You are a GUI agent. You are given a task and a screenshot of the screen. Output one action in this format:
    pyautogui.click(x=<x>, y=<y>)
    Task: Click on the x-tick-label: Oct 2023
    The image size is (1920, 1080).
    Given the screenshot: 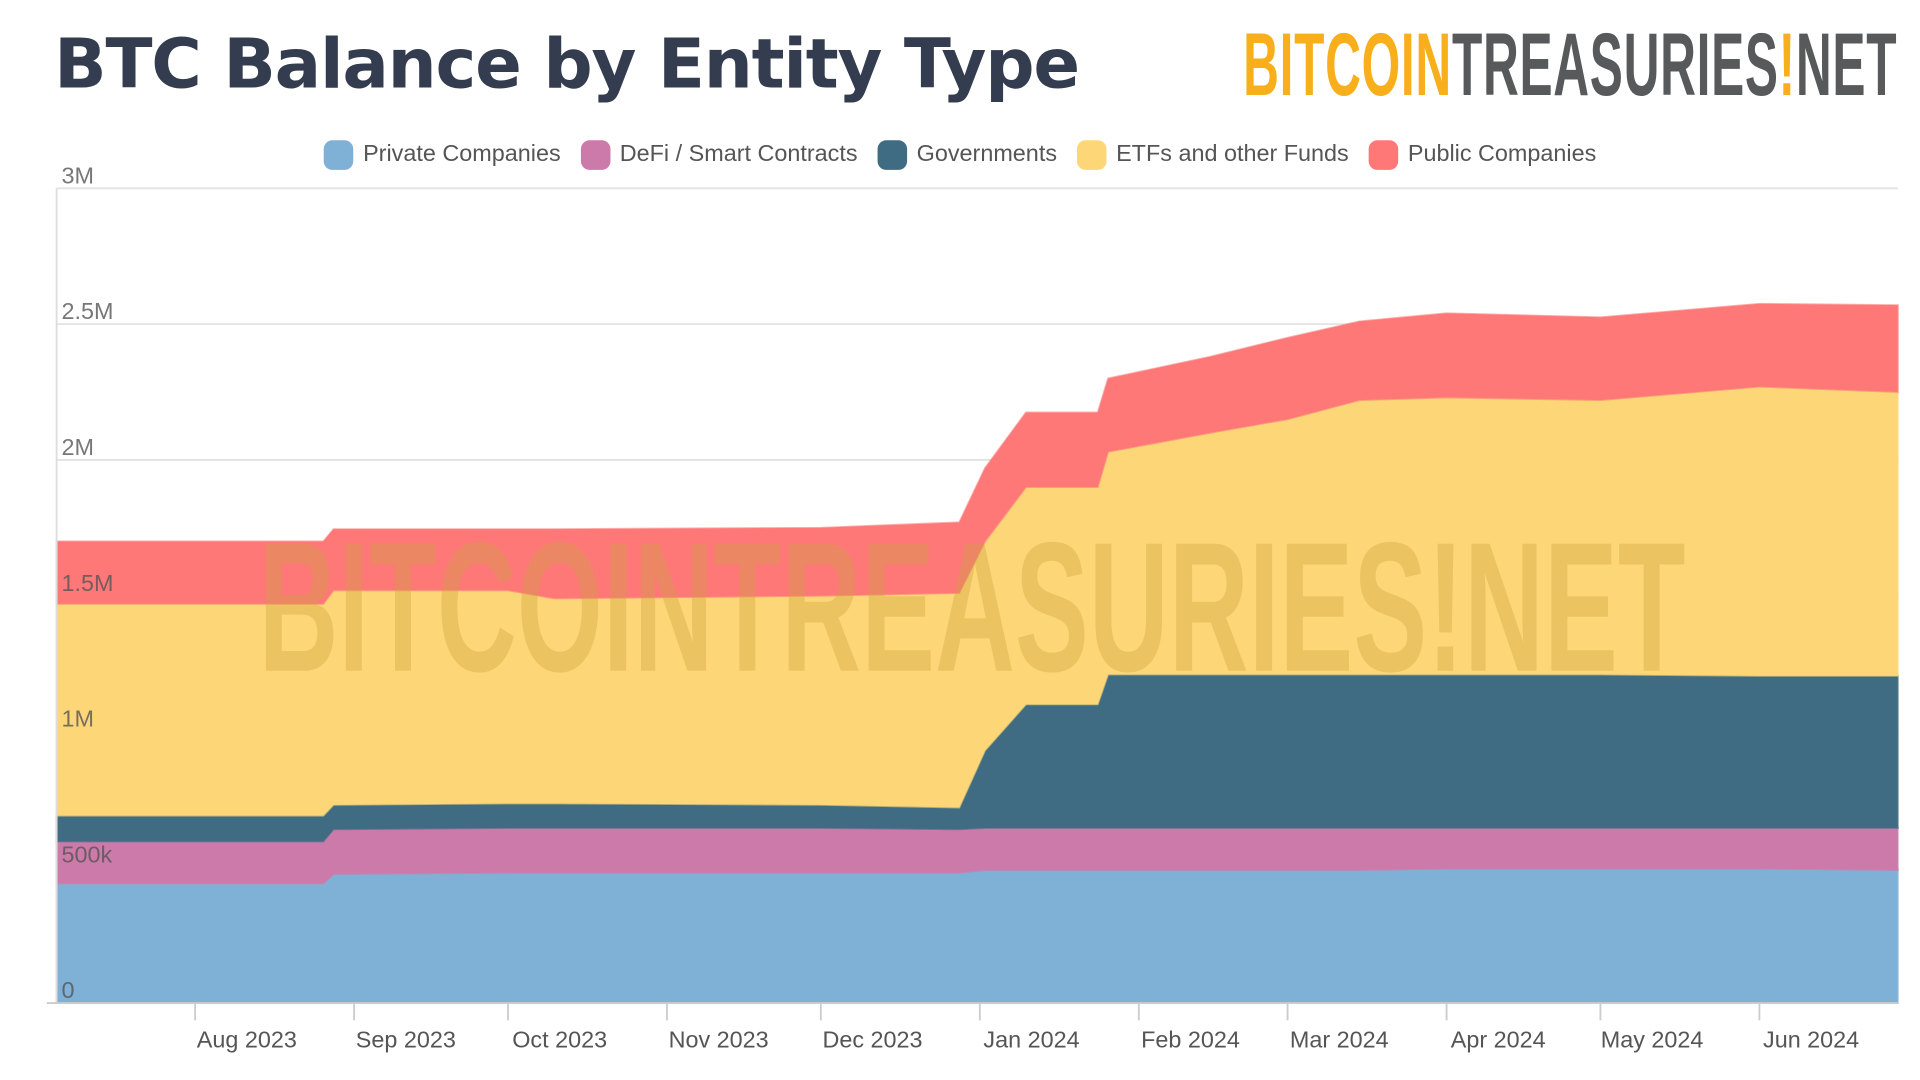 What is the action you would take?
    pyautogui.click(x=559, y=1039)
    